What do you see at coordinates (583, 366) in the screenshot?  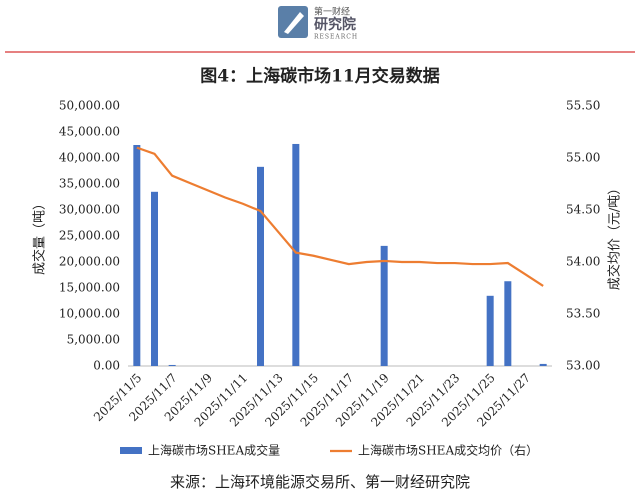 I see `y2-tick-label: 53.00` at bounding box center [583, 366].